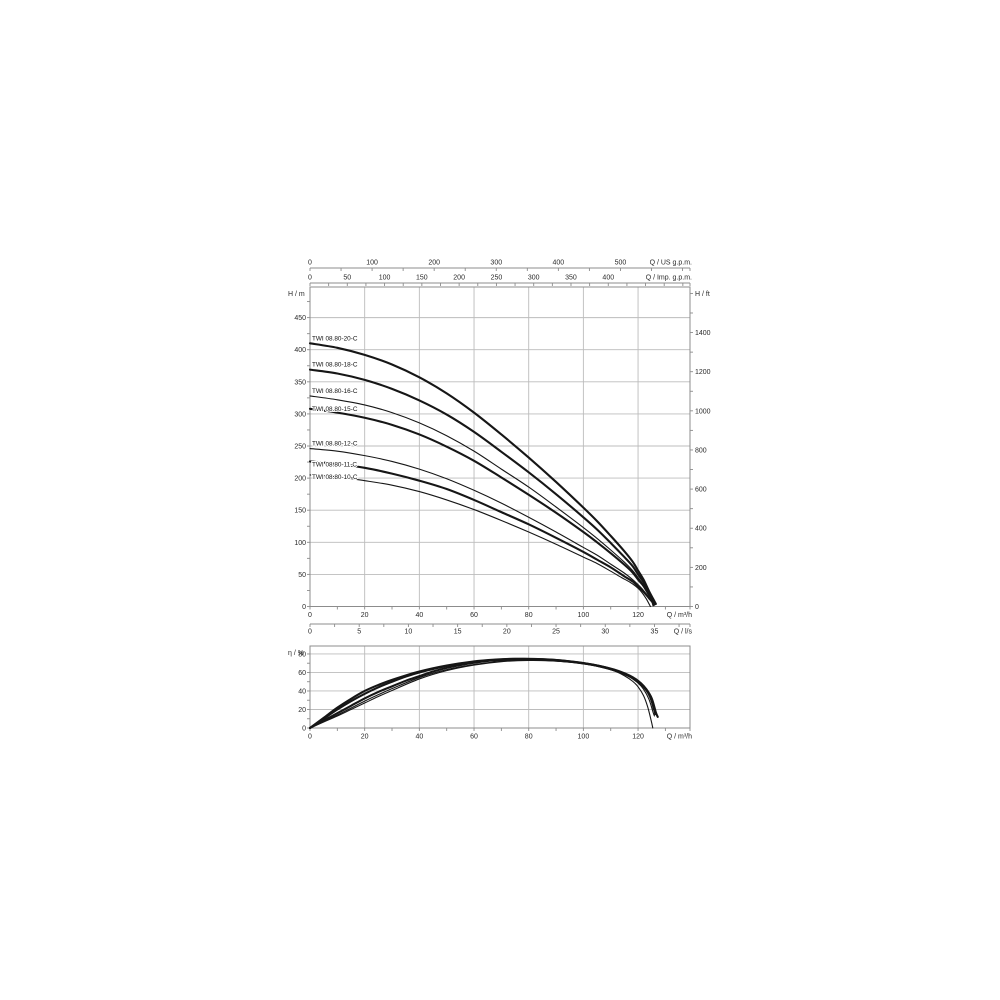 Image resolution: width=1000 pixels, height=1000 pixels. What do you see at coordinates (679, 615) in the screenshot?
I see `q-m3h-axis-unit-label: Q / m³/h` at bounding box center [679, 615].